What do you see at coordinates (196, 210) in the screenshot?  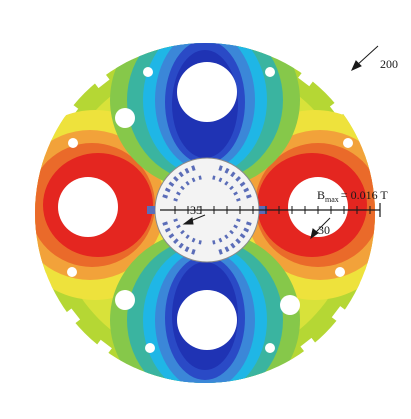 I see `inner-radius-label: 35` at bounding box center [196, 210].